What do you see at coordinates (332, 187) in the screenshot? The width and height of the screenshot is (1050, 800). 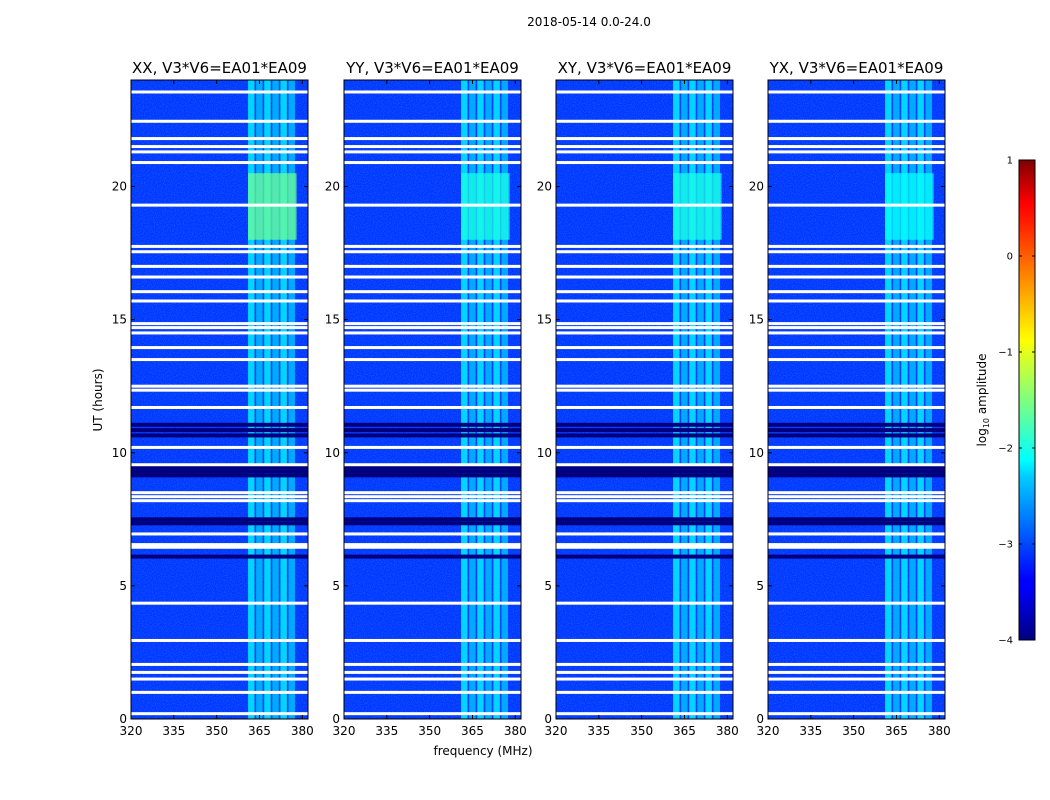 I see `y-tick-label: 20` at bounding box center [332, 187].